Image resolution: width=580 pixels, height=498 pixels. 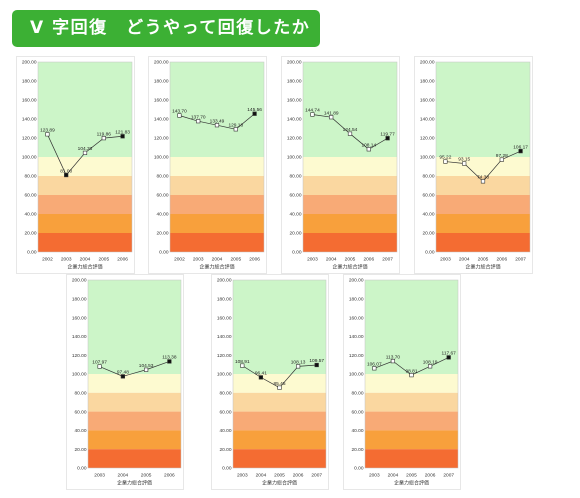 I want to click on y-tick-label: 160.00, so click(x=427, y=101).